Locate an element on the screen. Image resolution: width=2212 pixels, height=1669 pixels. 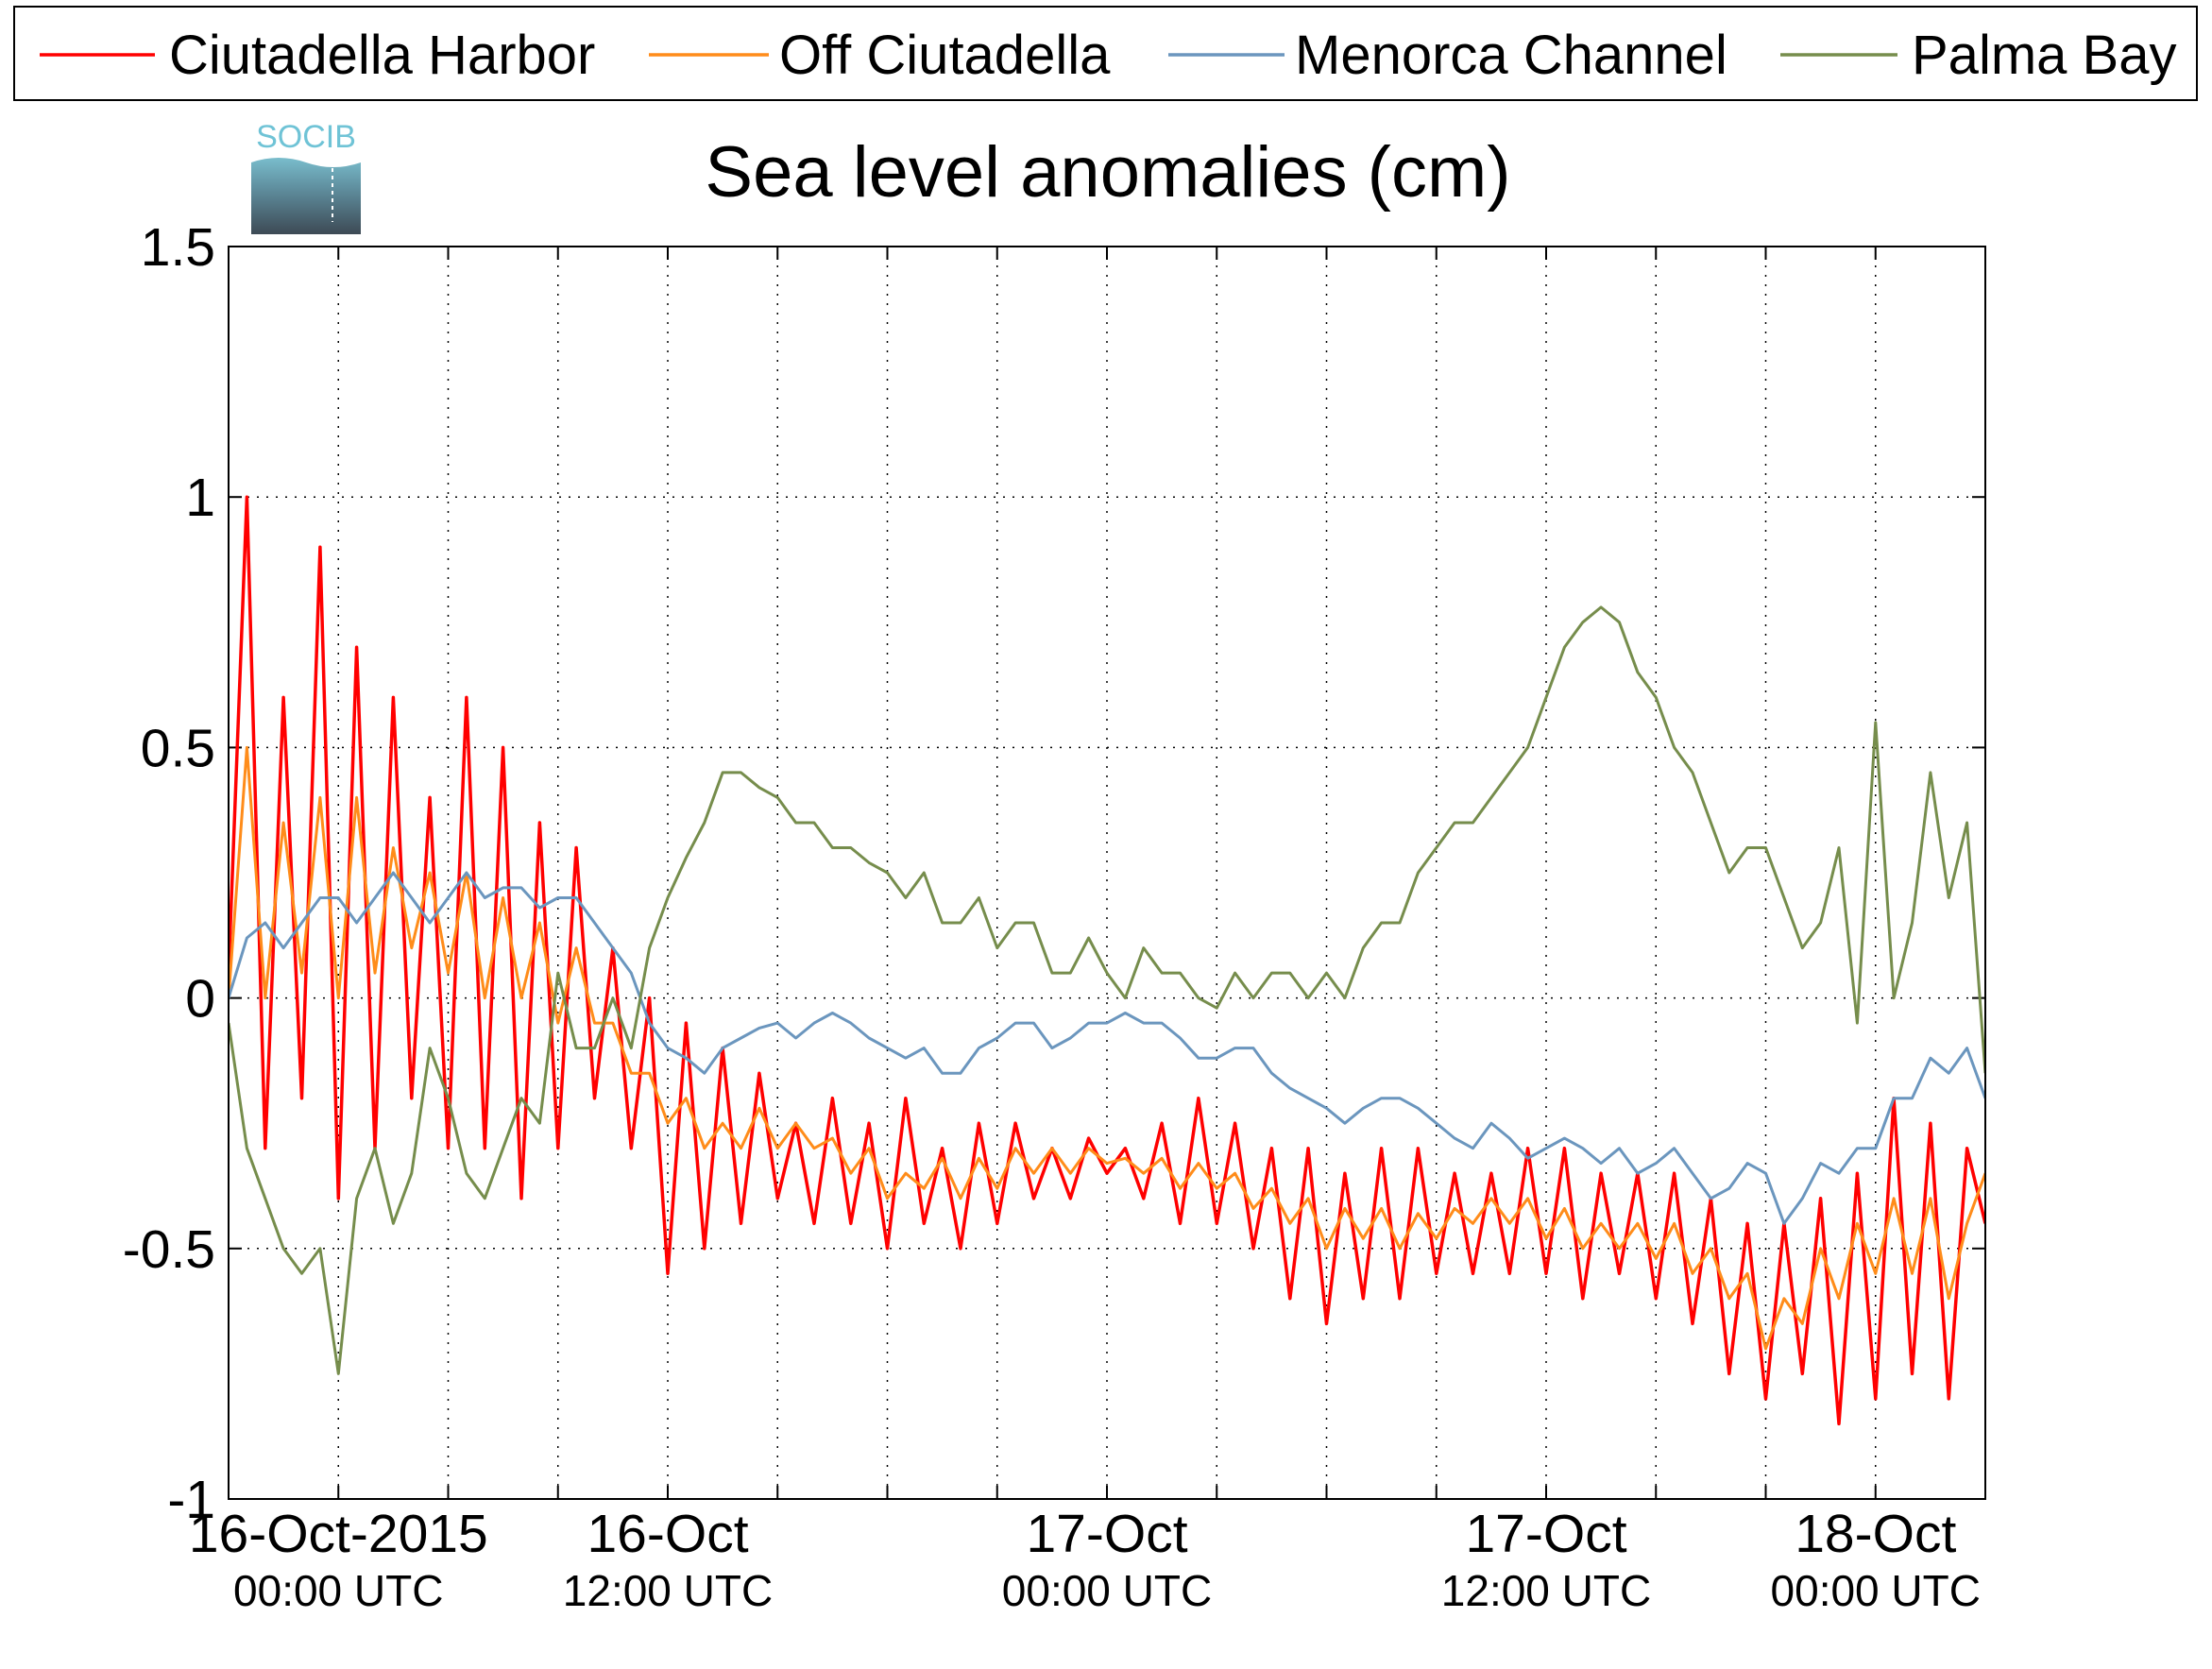
logo-text: SOCIB is located at coordinates (306, 137).